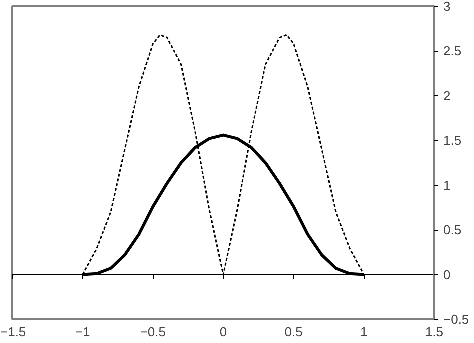 The height and width of the screenshot is (343, 474). I want to click on x-tick-label: −1.5, so click(13, 332).